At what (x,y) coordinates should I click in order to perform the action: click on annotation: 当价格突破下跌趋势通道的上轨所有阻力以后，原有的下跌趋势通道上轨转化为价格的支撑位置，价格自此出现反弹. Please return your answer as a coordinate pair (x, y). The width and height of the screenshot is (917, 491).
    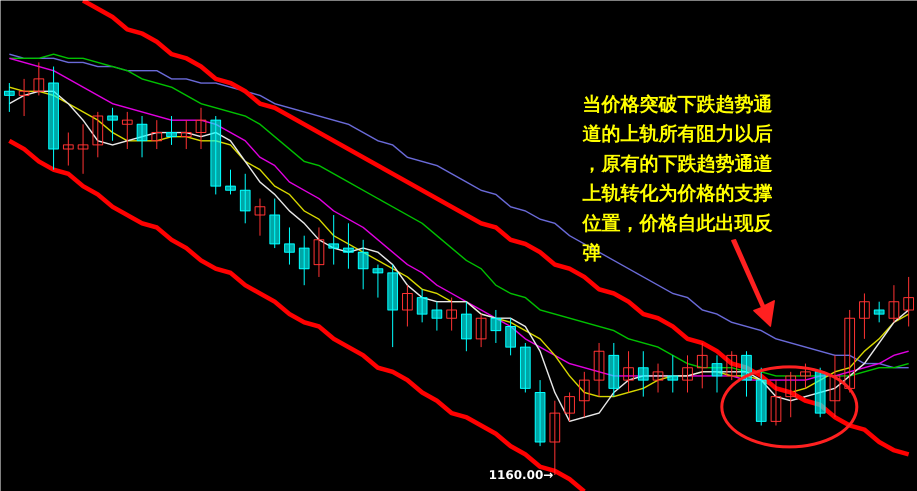
    Looking at the image, I should click on (677, 179).